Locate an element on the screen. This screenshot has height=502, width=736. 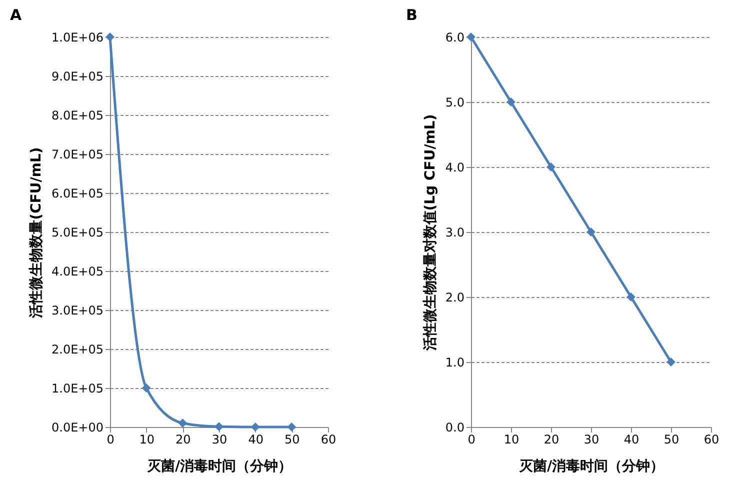
y-tick-label: 3.0 is located at coordinates (454, 233).